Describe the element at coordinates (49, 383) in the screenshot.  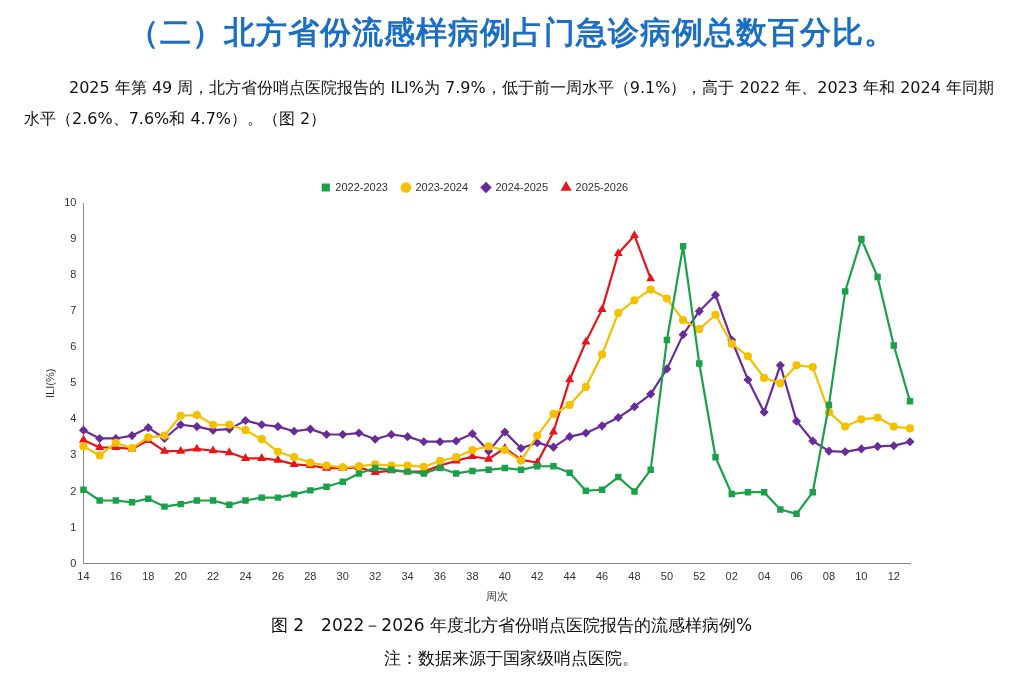
I see `y-axis-title: ILI(%)` at that location.